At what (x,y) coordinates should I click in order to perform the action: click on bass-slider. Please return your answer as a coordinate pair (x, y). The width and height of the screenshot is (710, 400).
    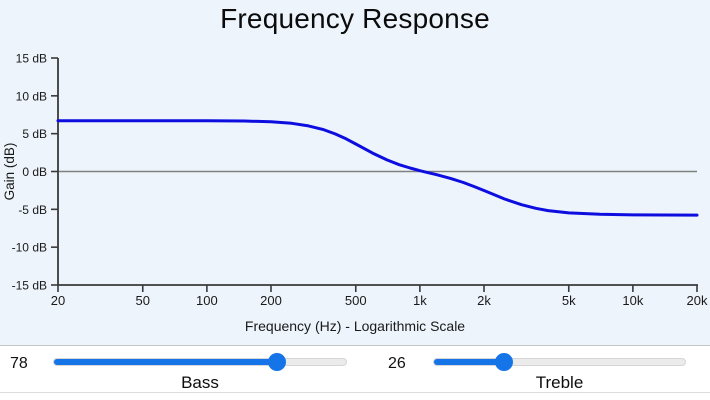
    Looking at the image, I should click on (200, 362).